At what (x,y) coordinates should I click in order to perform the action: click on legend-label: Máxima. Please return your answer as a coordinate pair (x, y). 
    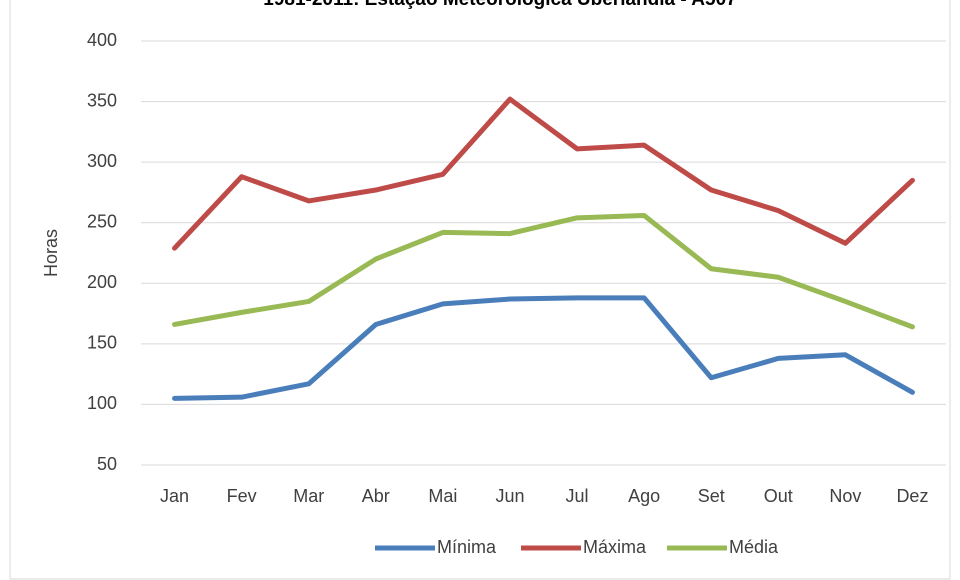
    Looking at the image, I should click on (615, 547).